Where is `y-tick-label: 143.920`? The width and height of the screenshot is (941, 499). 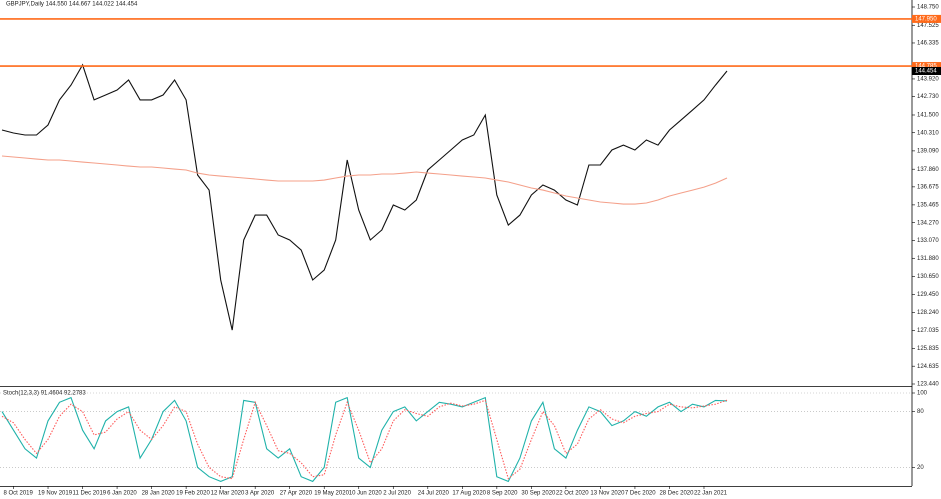 y-tick-label: 143.920 is located at coordinates (928, 80).